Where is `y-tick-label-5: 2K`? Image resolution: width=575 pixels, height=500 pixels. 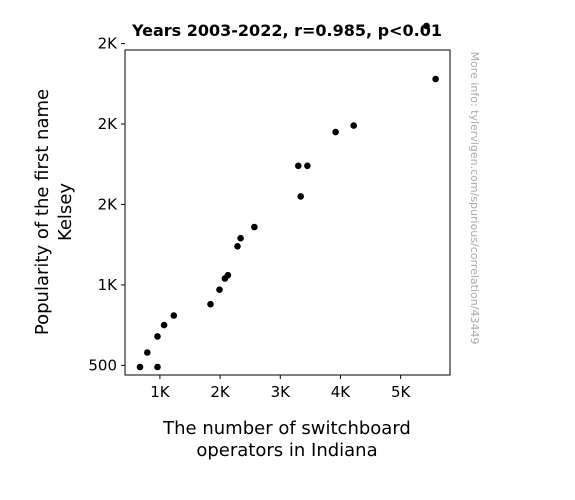
y-tick-label-5: 2K is located at coordinates (108, 44).